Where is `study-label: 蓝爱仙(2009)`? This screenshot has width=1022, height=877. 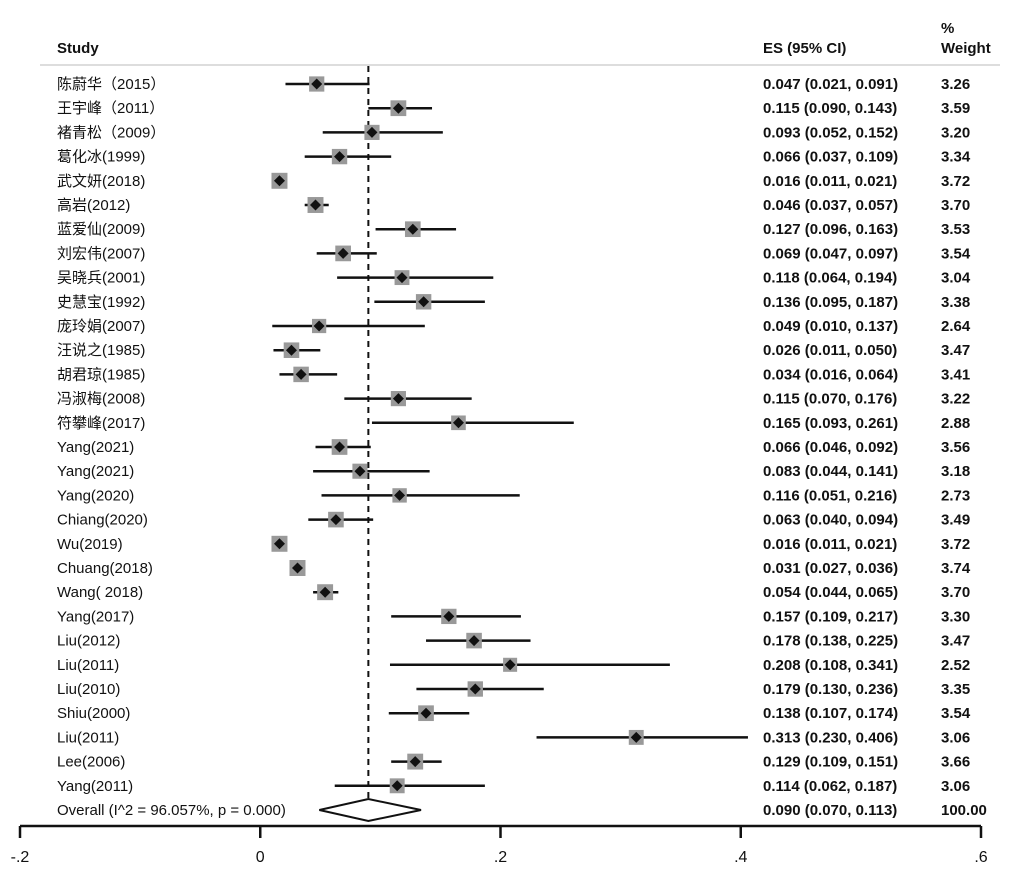
study-label: 蓝爱仙(2009) is located at coordinates (101, 229).